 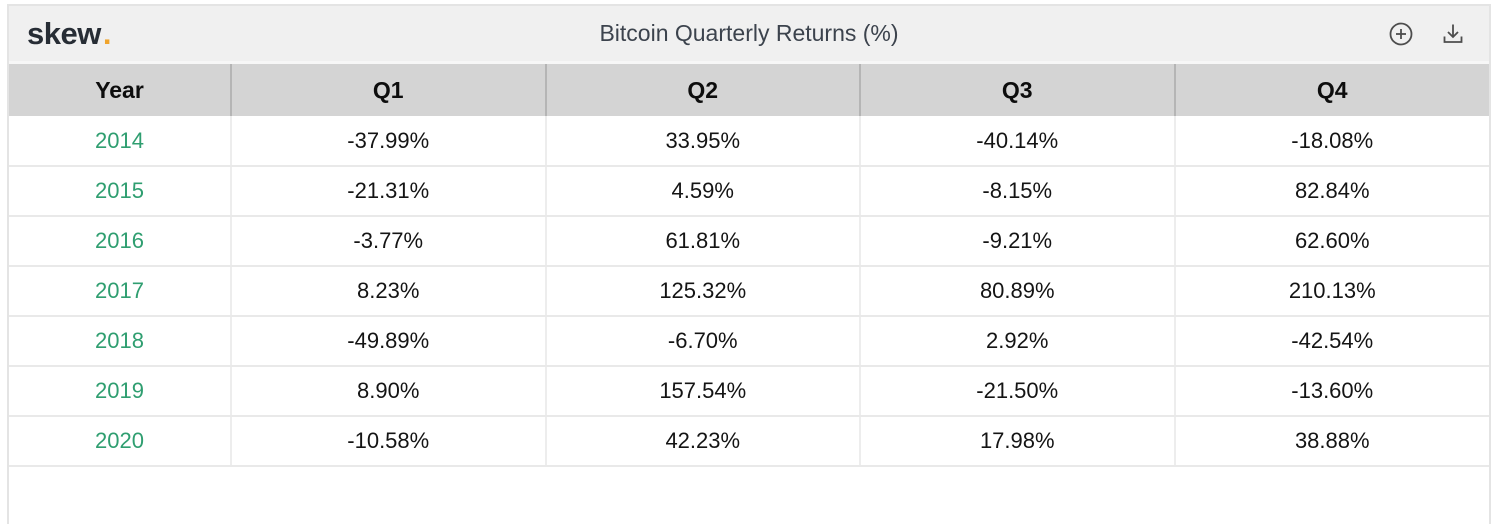 What do you see at coordinates (1331, 90) in the screenshot?
I see `column-header-q4: Q4` at bounding box center [1331, 90].